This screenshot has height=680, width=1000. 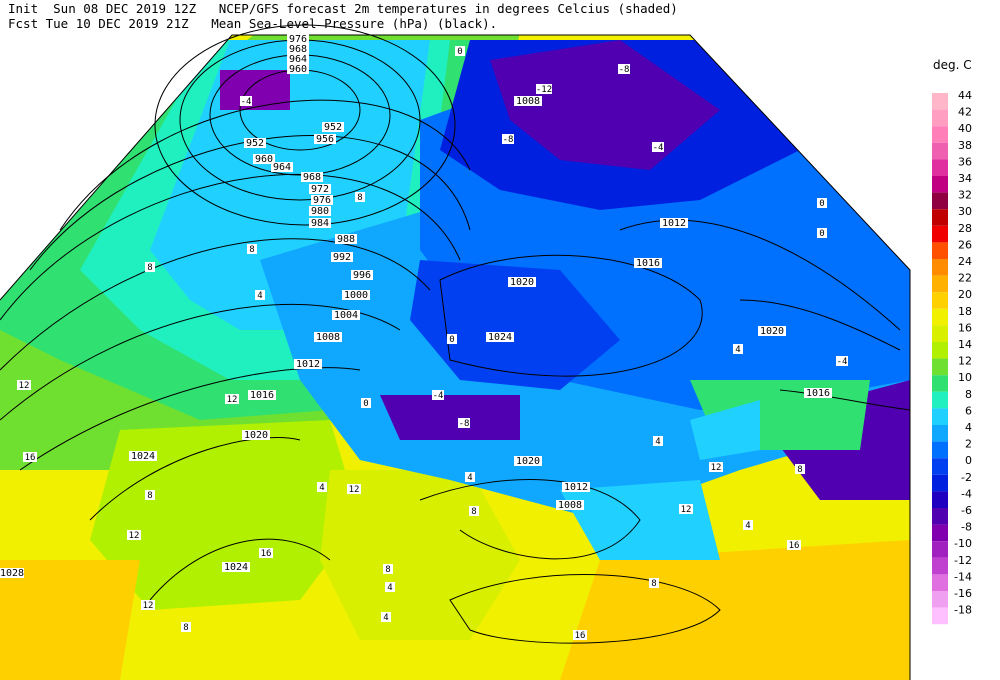 What do you see at coordinates (282, 167) in the screenshot?
I see `svg-text: 964` at bounding box center [282, 167].